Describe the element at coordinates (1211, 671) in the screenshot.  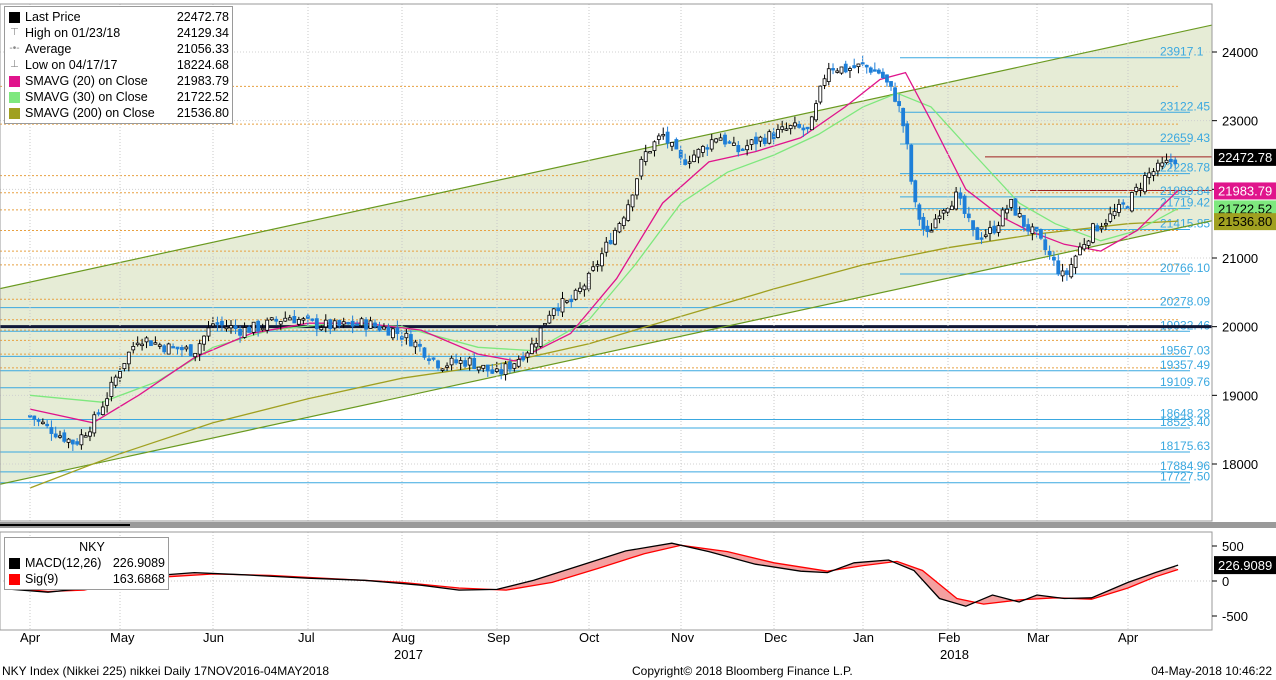
I see `footer-timestamp: 04-May-2018 10:46:22` at that location.